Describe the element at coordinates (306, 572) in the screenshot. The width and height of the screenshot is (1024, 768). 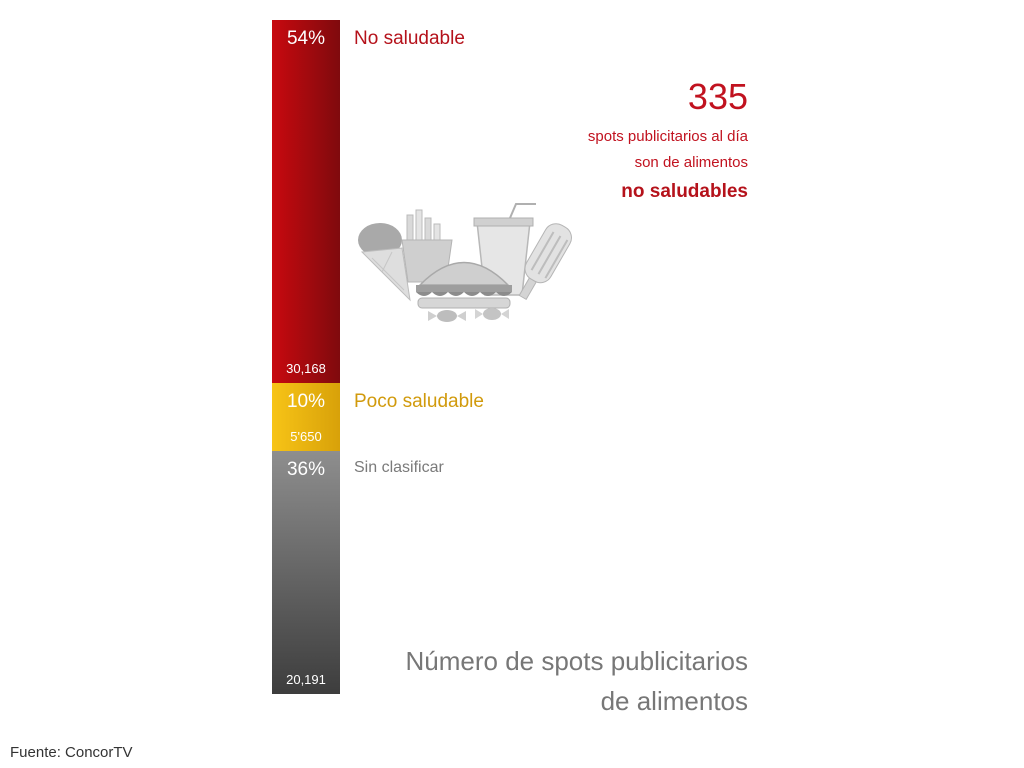
I see `bar-segment-sin-clasificar: 36% 20,191` at that location.